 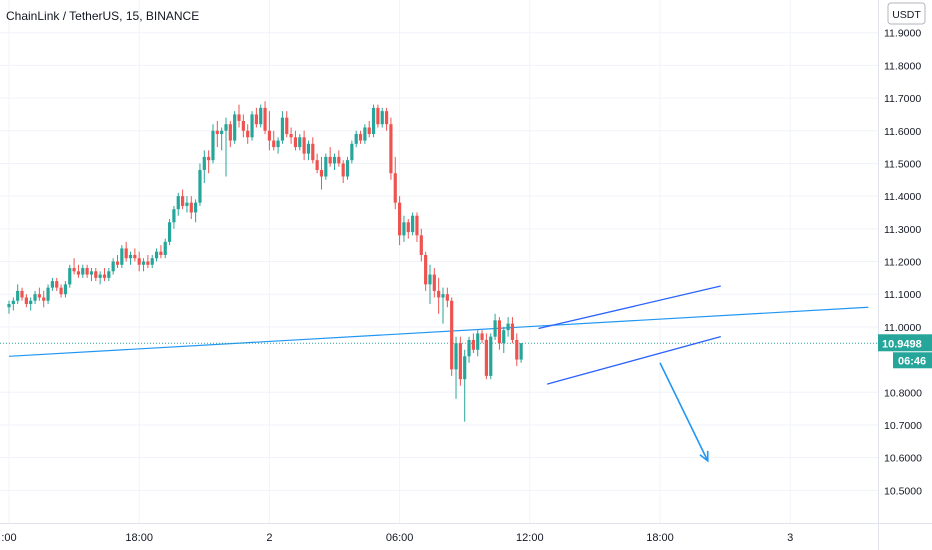 I want to click on currency-button-label: USDT, so click(x=906, y=15).